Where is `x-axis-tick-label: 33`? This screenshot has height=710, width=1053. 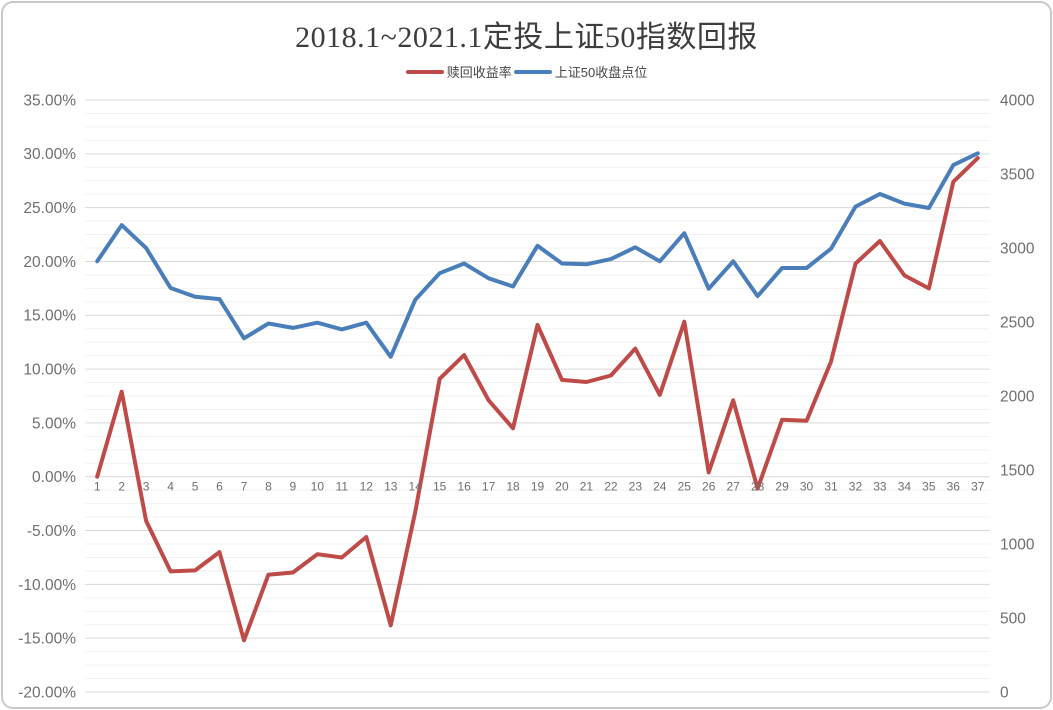 x-axis-tick-label: 33 is located at coordinates (880, 487).